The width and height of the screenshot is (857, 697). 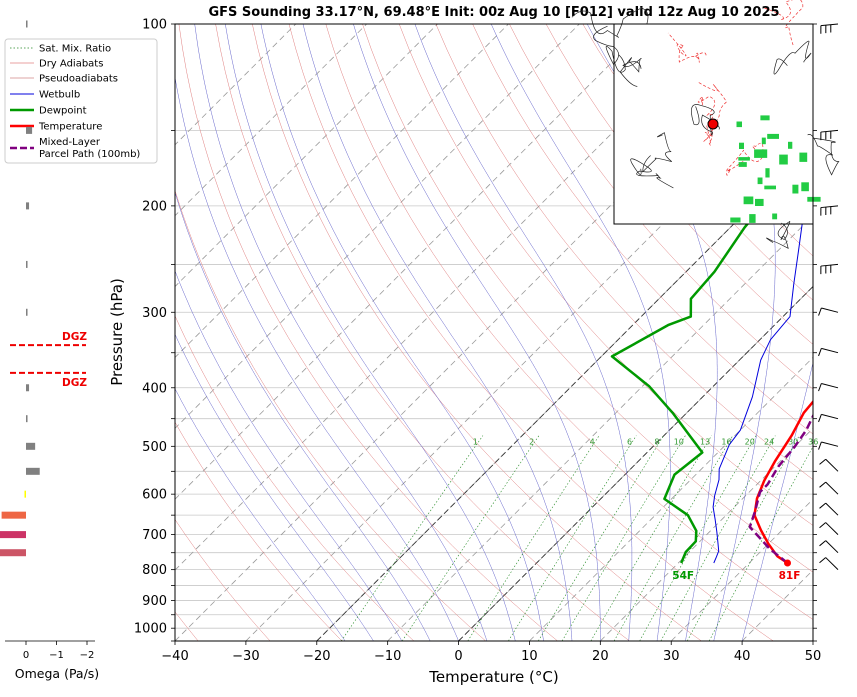 What do you see at coordinates (848, 332) in the screenshot?
I see `dry-adiabat` at bounding box center [848, 332].